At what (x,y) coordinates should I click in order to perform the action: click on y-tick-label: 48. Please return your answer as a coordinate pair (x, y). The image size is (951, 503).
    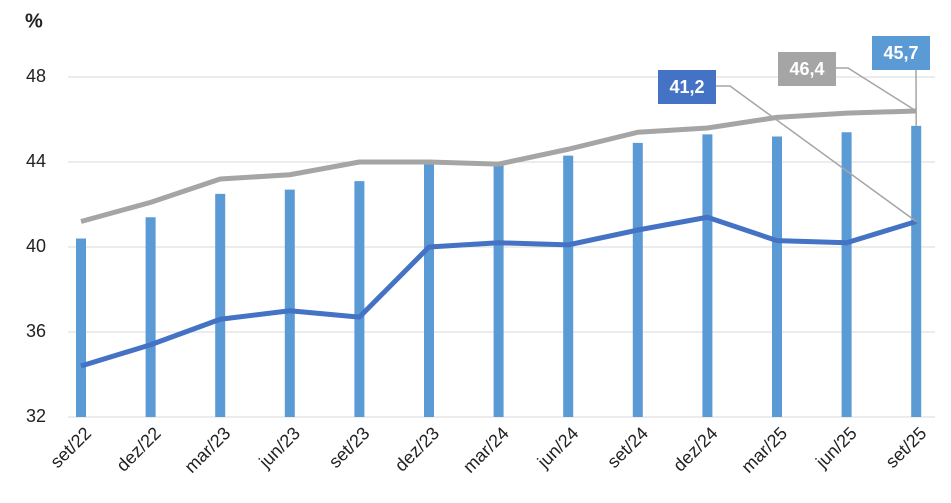
    Looking at the image, I should click on (36, 76).